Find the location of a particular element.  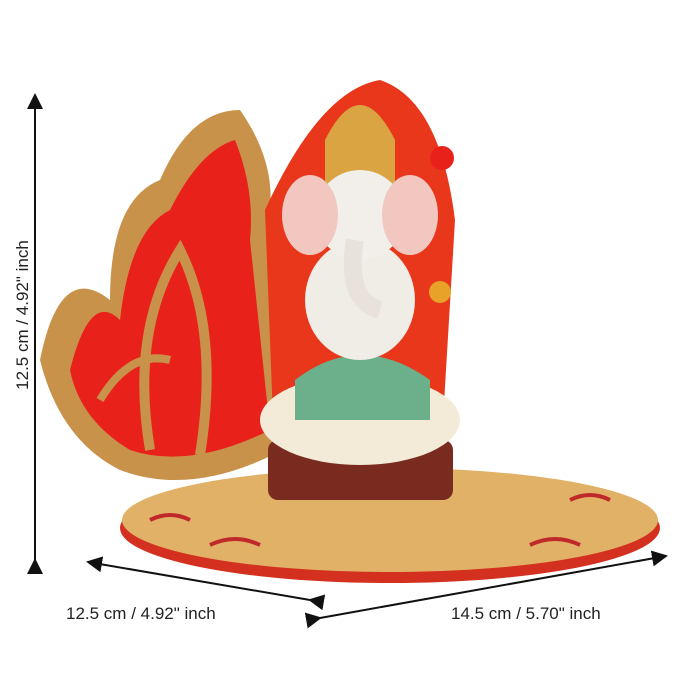

depth-arrow is located at coordinates (206, 583).